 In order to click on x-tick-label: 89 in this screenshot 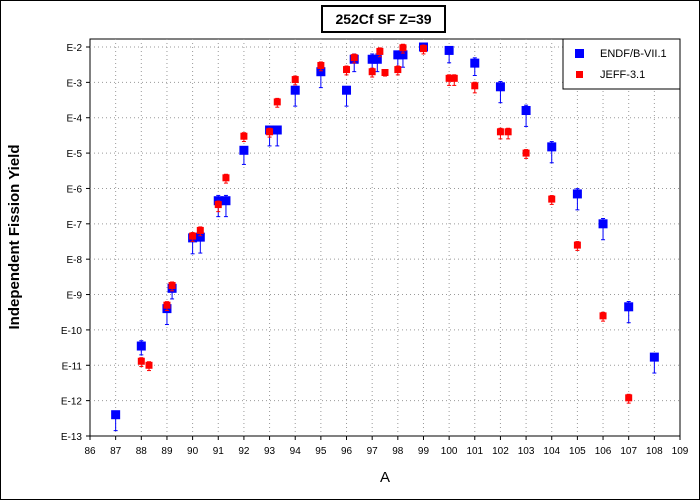, I will do `click(167, 451)`.